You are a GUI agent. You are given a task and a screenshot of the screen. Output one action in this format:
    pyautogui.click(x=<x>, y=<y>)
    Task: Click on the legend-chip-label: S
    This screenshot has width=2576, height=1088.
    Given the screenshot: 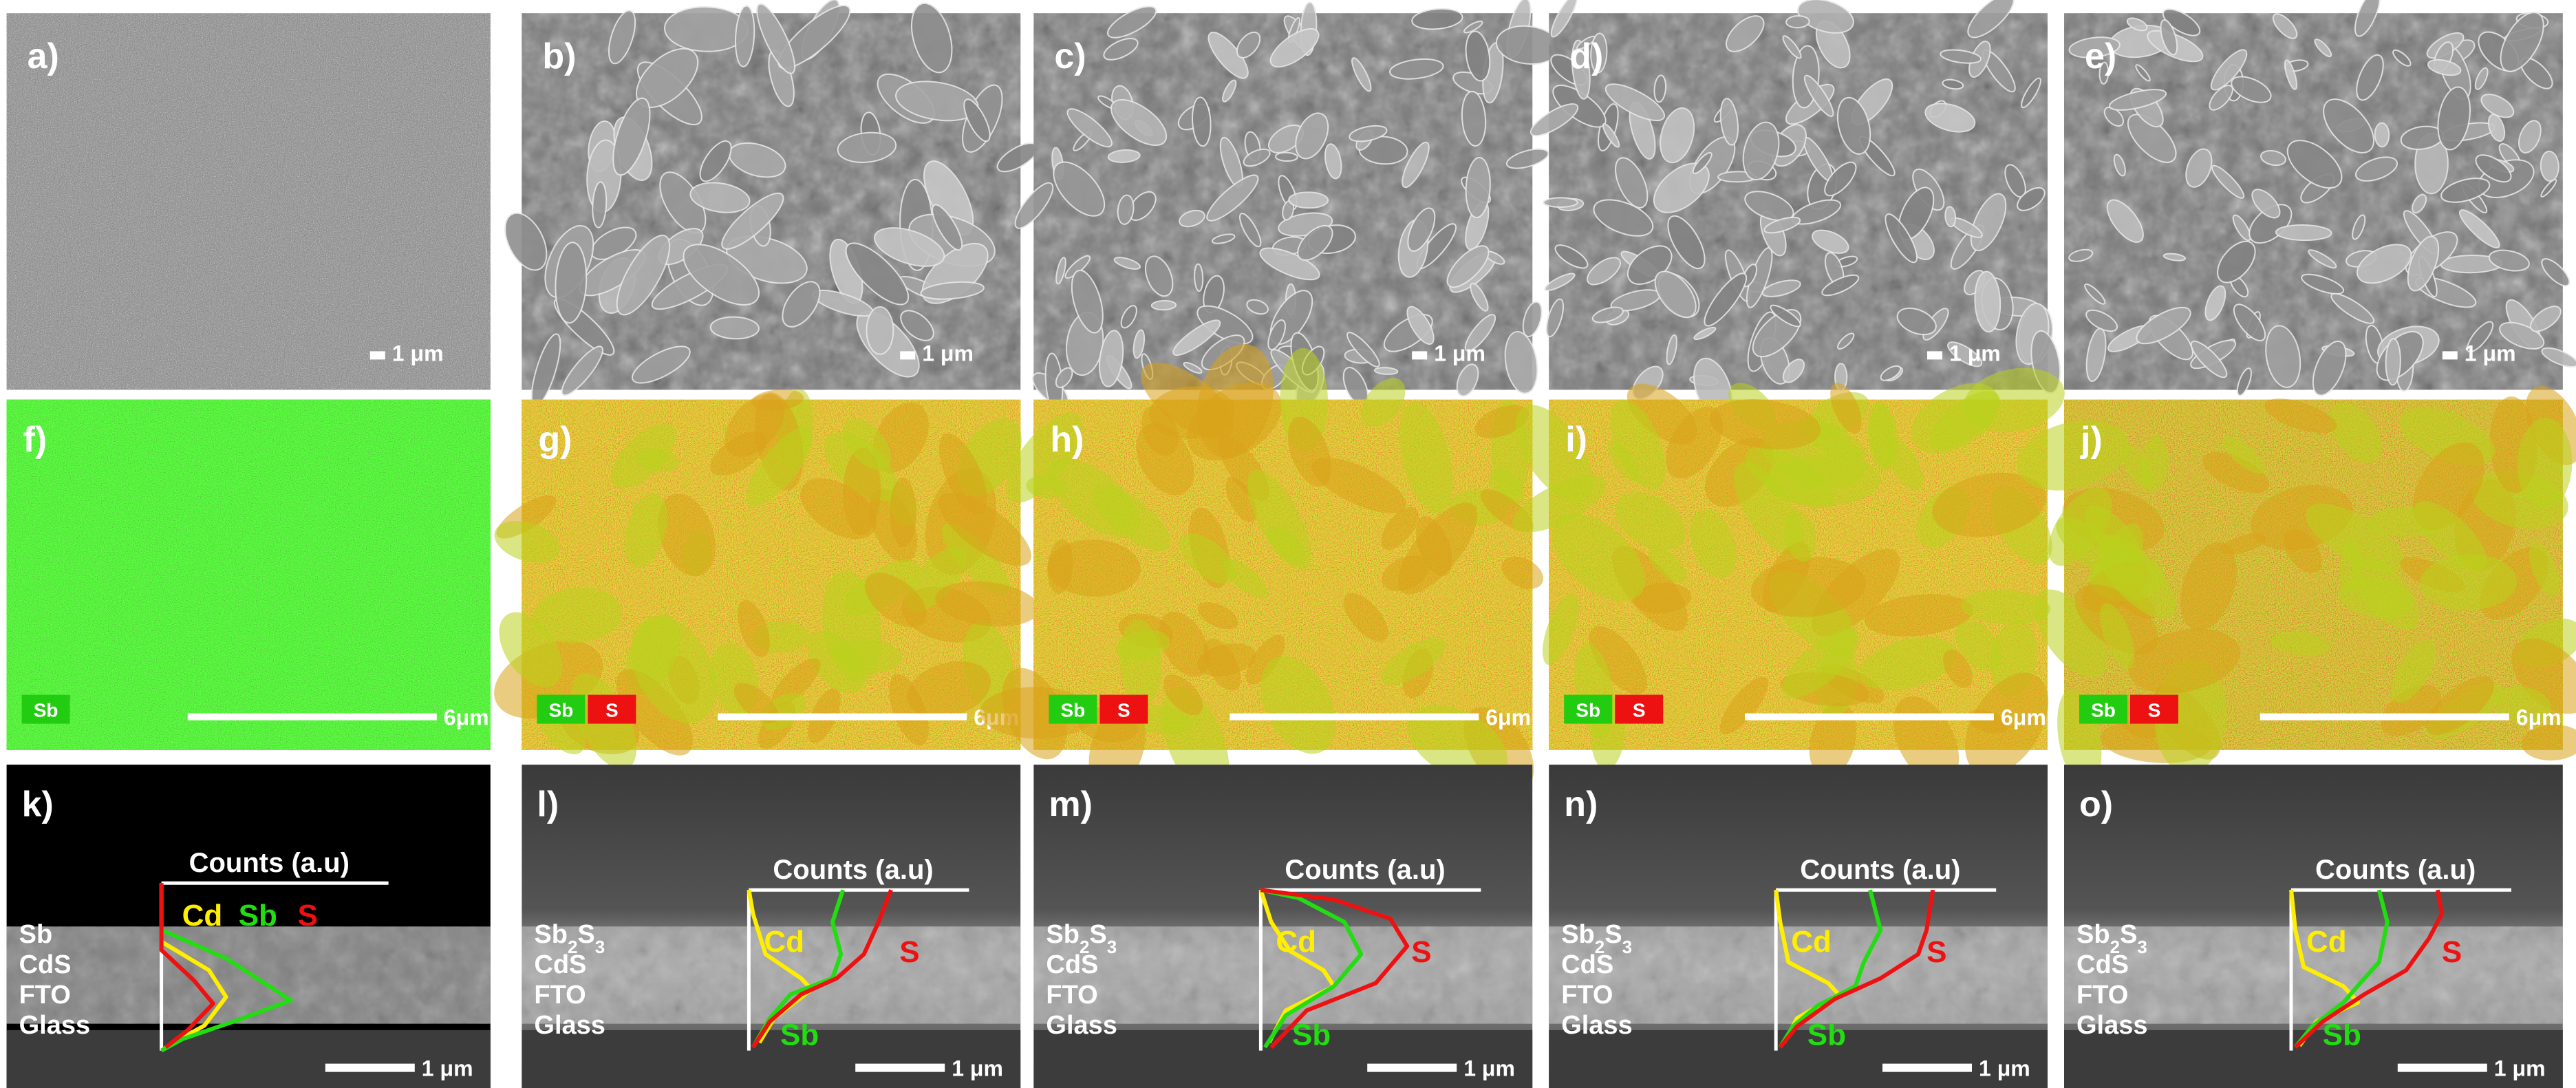 What is the action you would take?
    pyautogui.click(x=1639, y=710)
    